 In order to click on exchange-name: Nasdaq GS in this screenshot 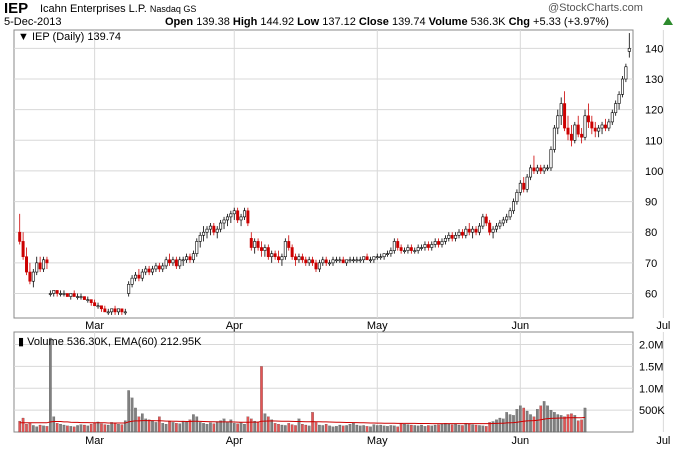, I will do `click(173, 9)`.